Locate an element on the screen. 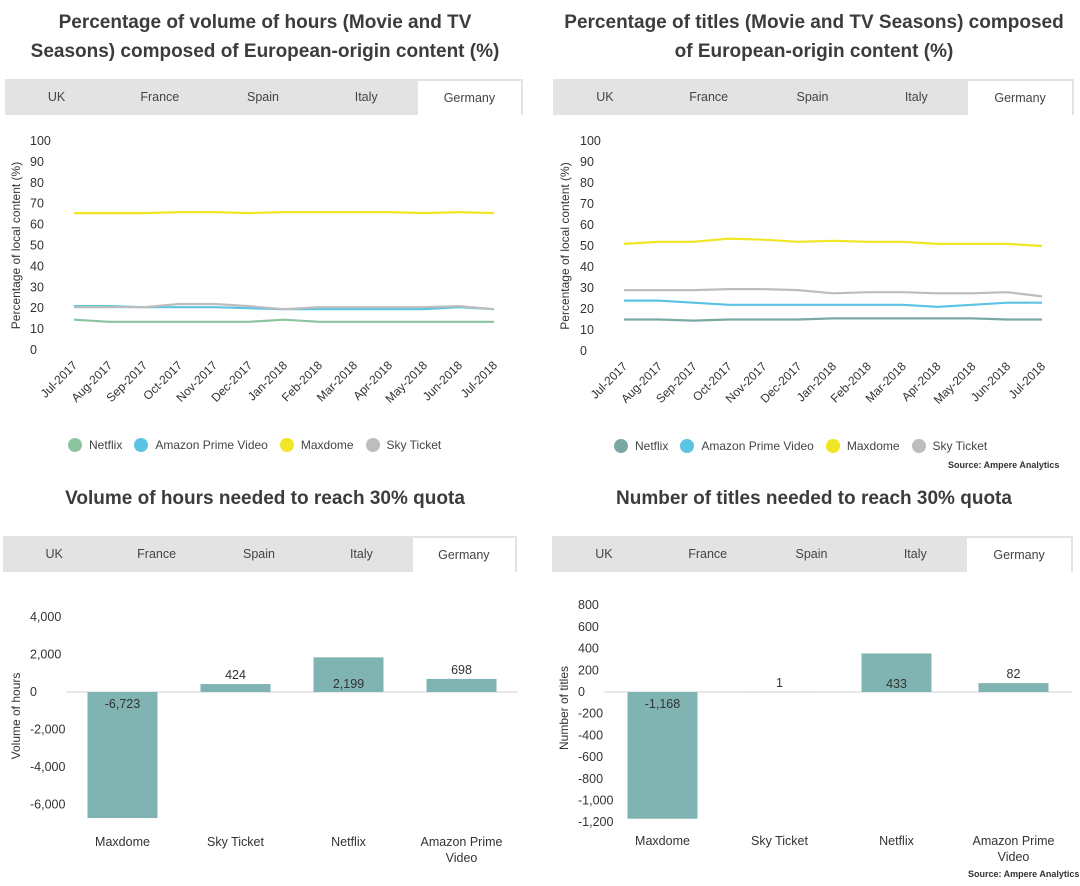 Image resolution: width=1080 pixels, height=886 pixels. y-tick-label: -800 is located at coordinates (590, 779).